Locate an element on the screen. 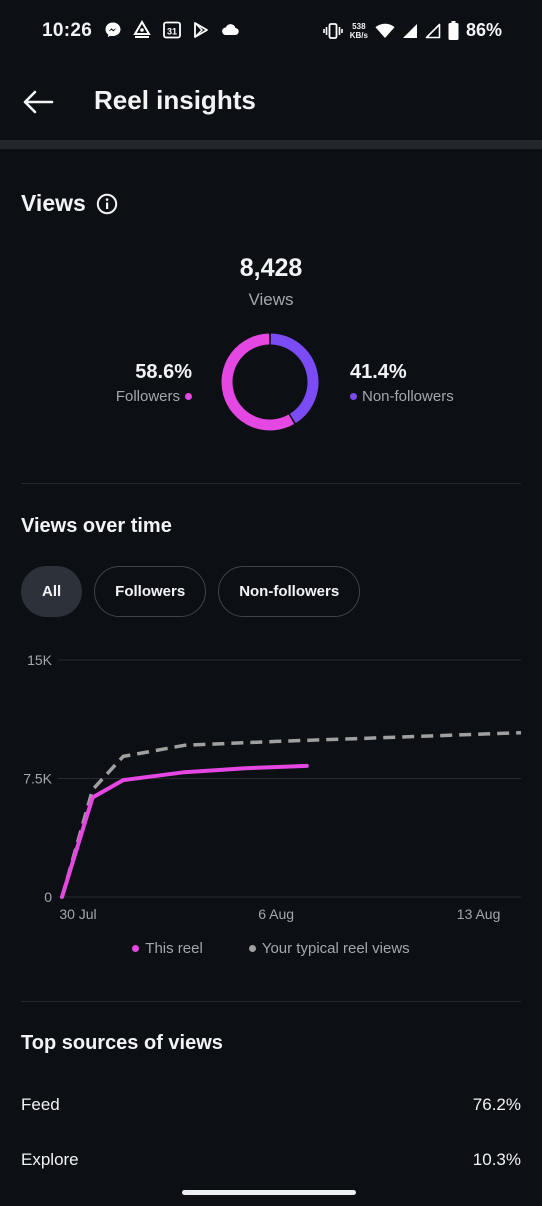 This screenshot has height=1206, width=542. arrow-left-icon is located at coordinates (38, 102).